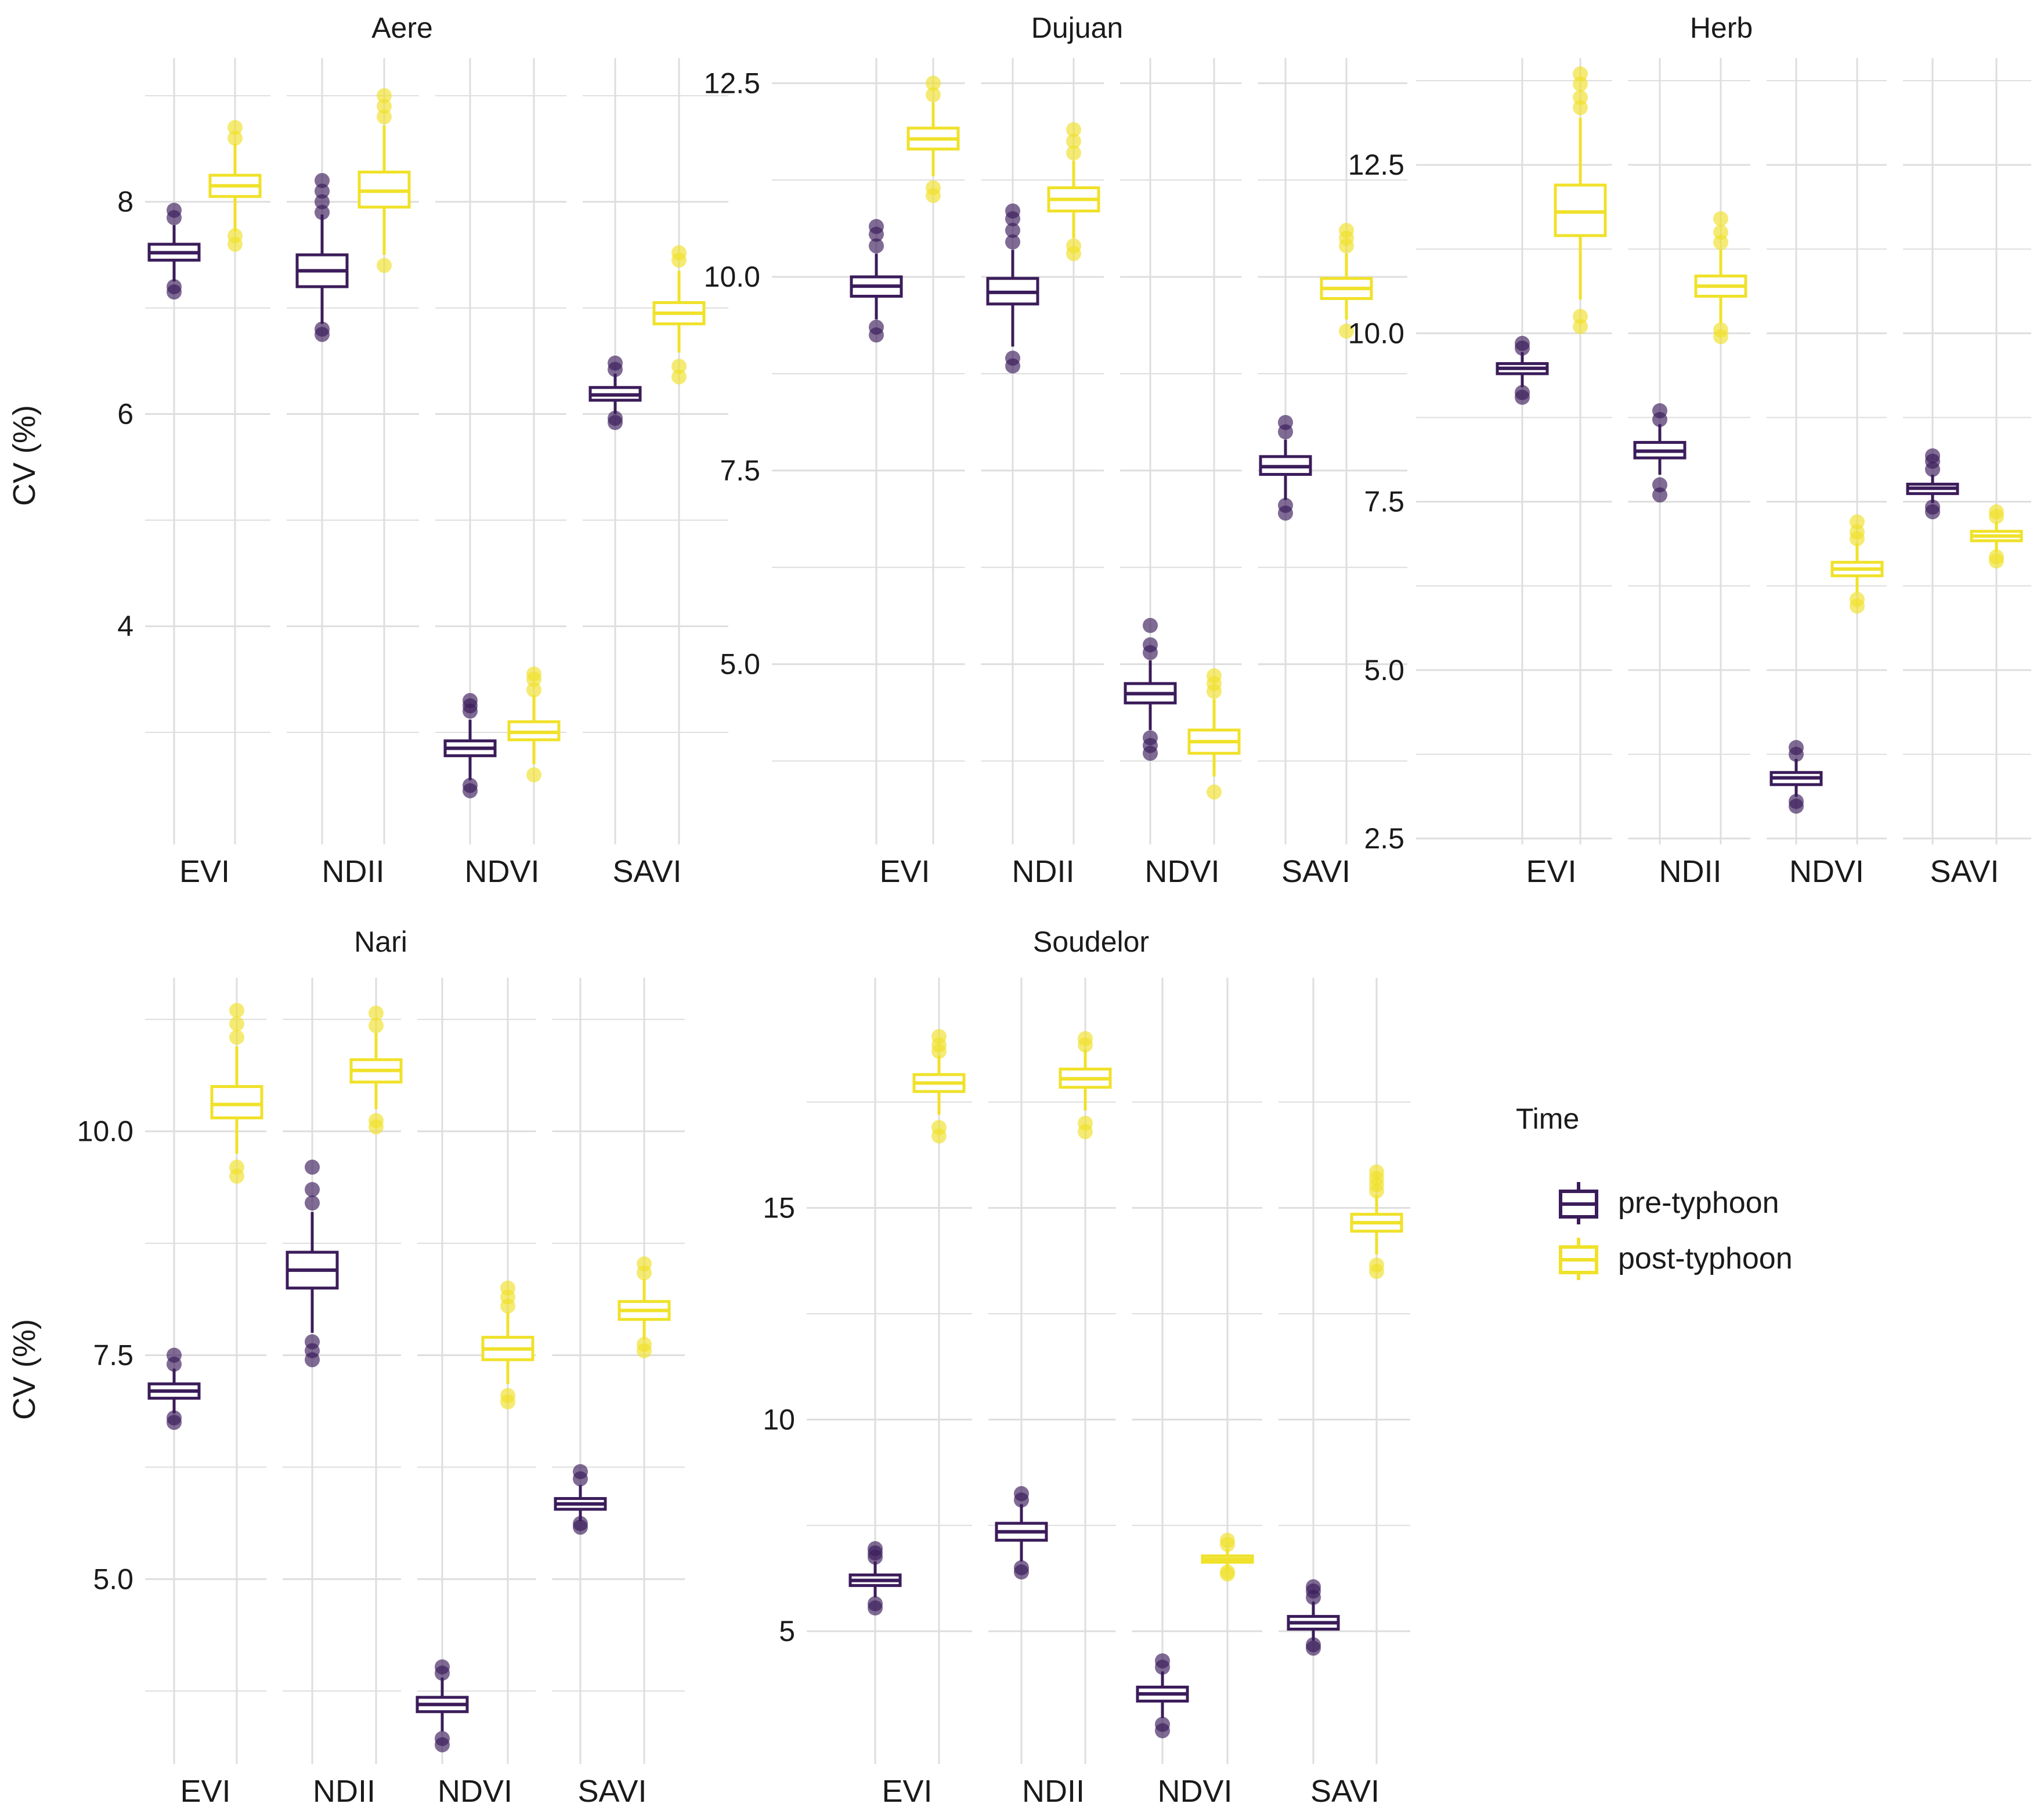 This screenshot has width=2044, height=1818. I want to click on legend-key-post, so click(1578, 1259).